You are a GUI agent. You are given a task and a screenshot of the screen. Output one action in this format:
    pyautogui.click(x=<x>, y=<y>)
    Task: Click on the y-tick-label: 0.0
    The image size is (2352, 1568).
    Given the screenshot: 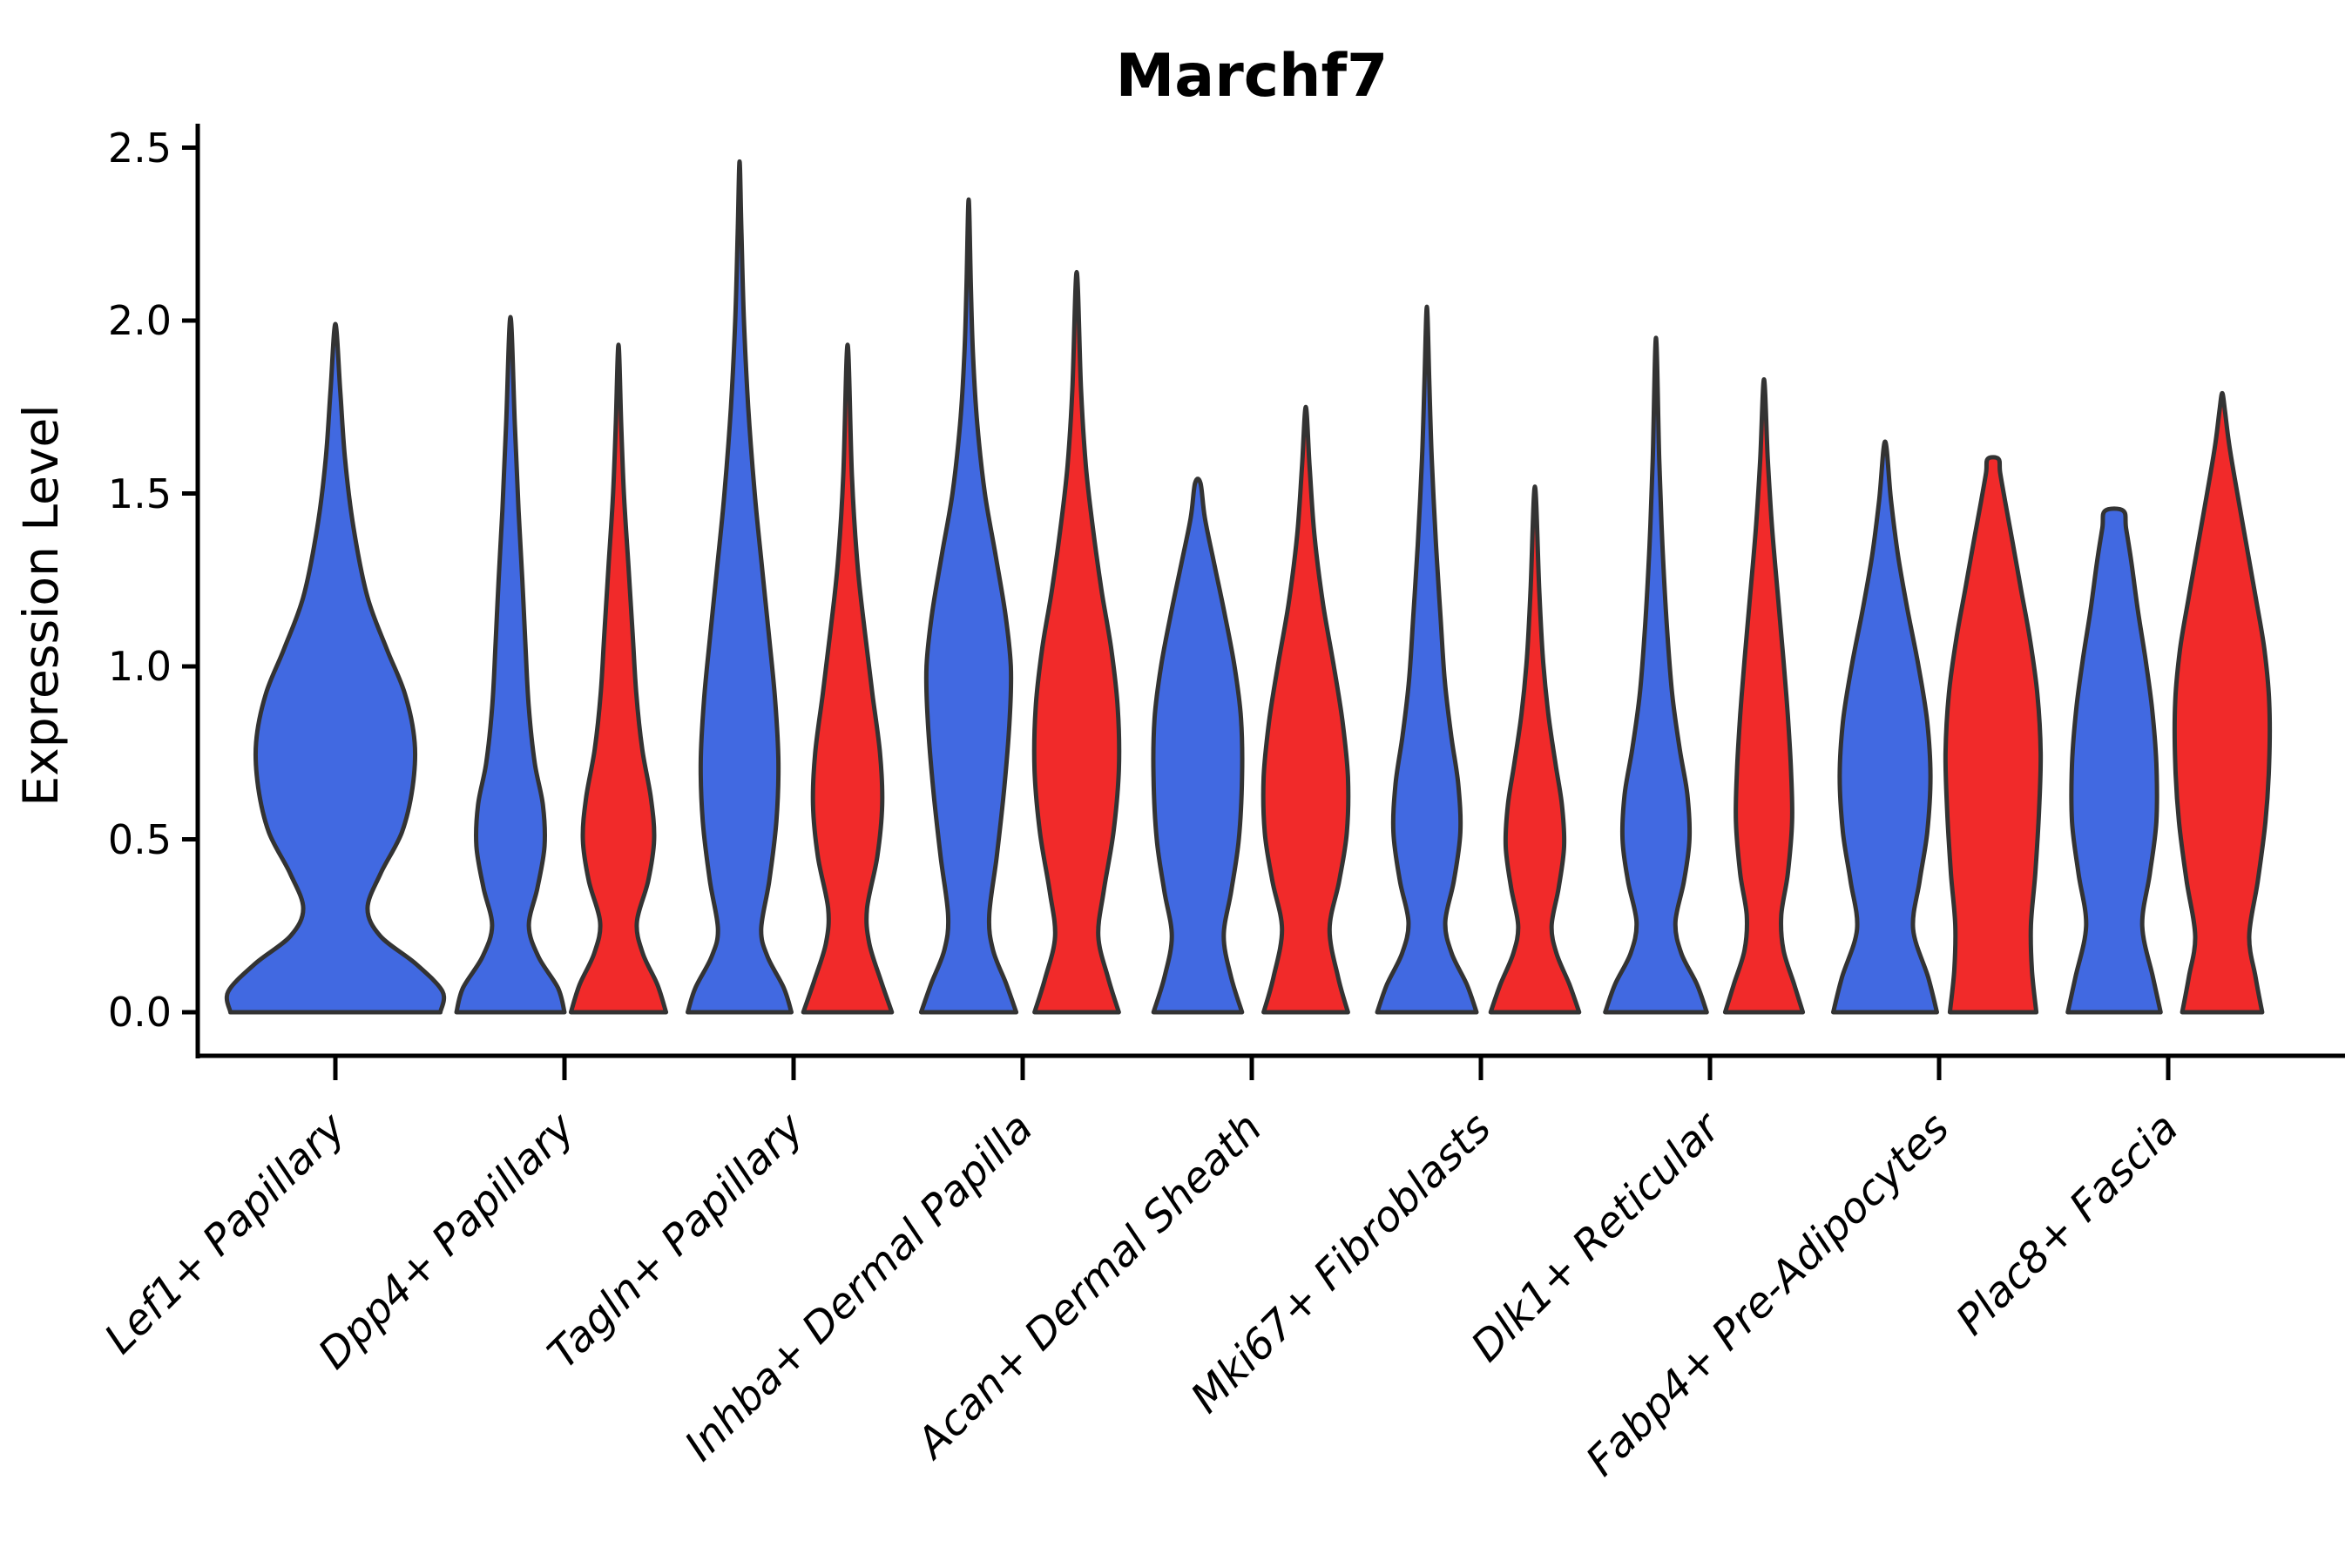 What is the action you would take?
    pyautogui.click(x=140, y=1013)
    